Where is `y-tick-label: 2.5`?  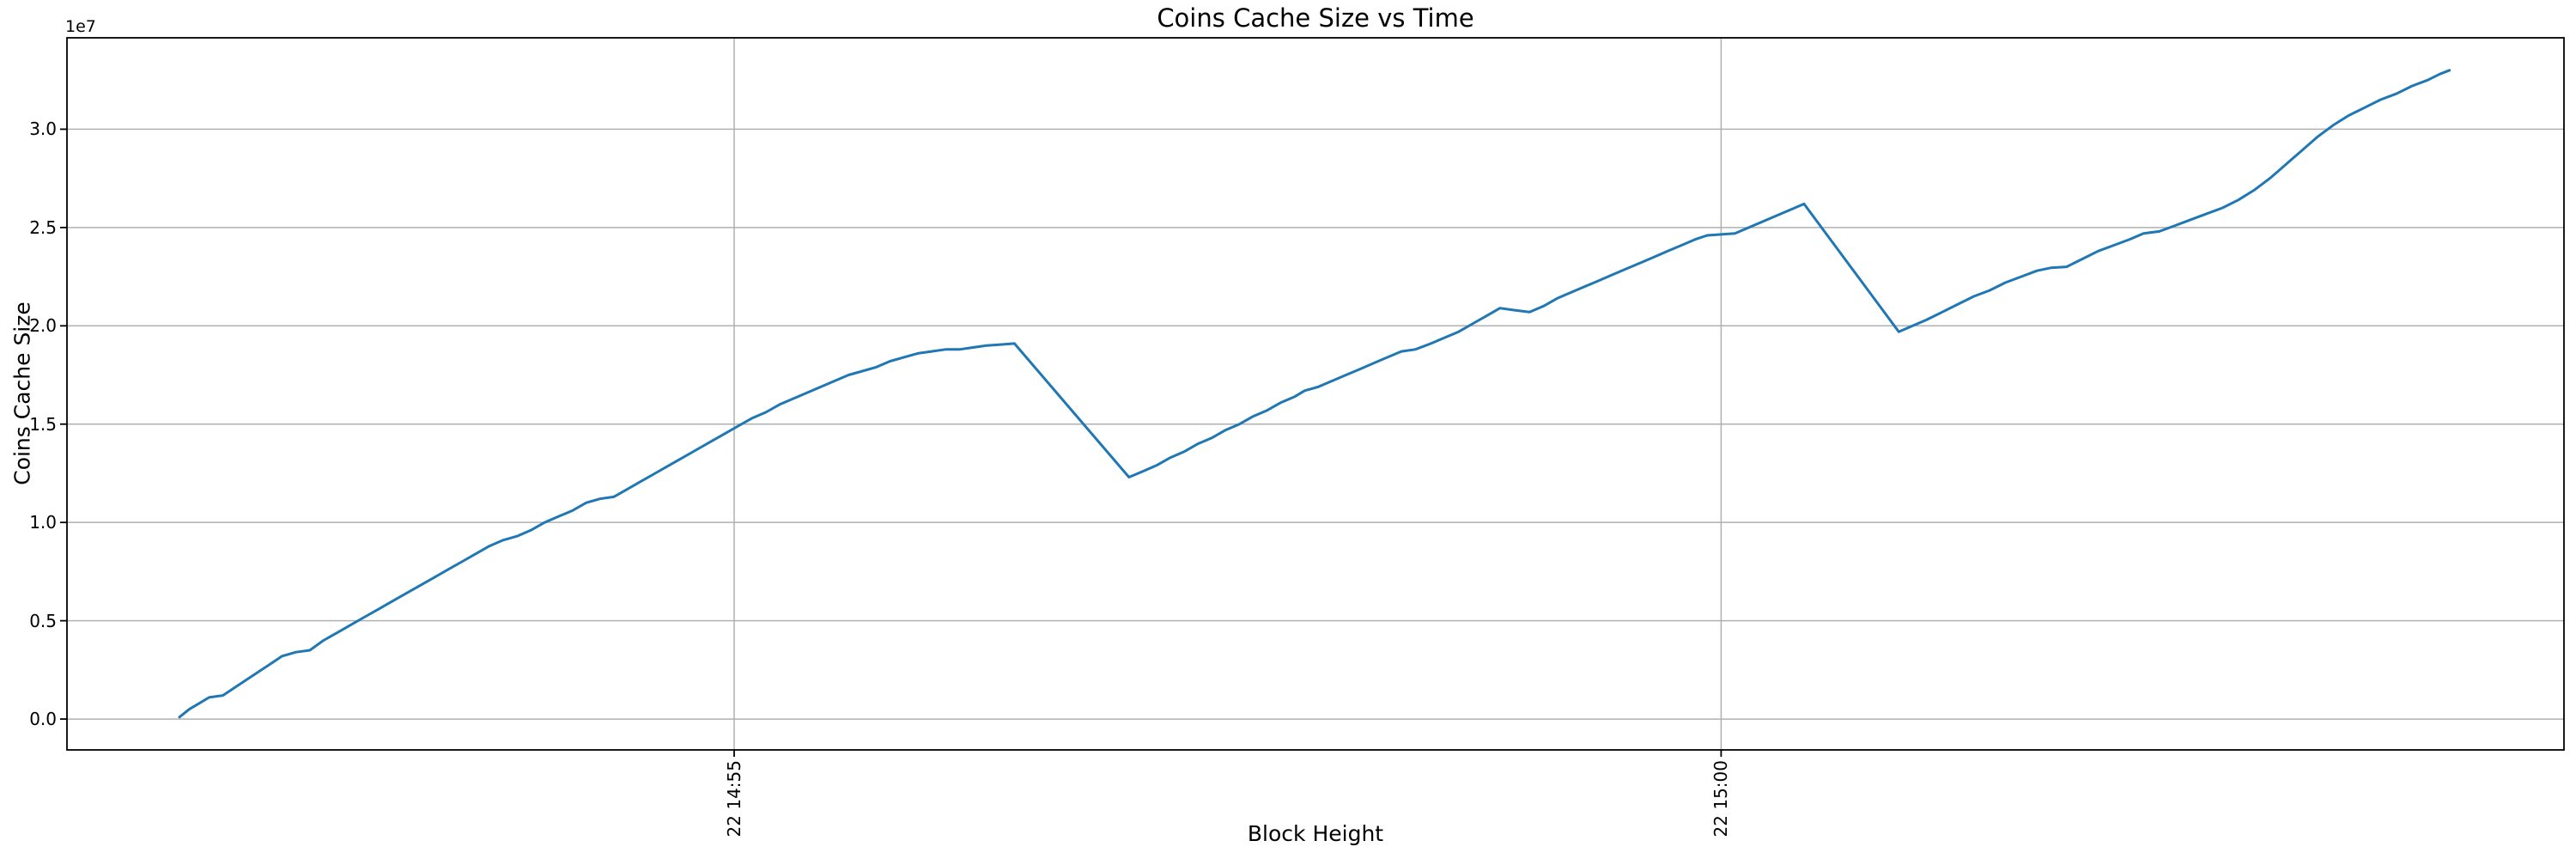 y-tick-label: 2.5 is located at coordinates (43, 227).